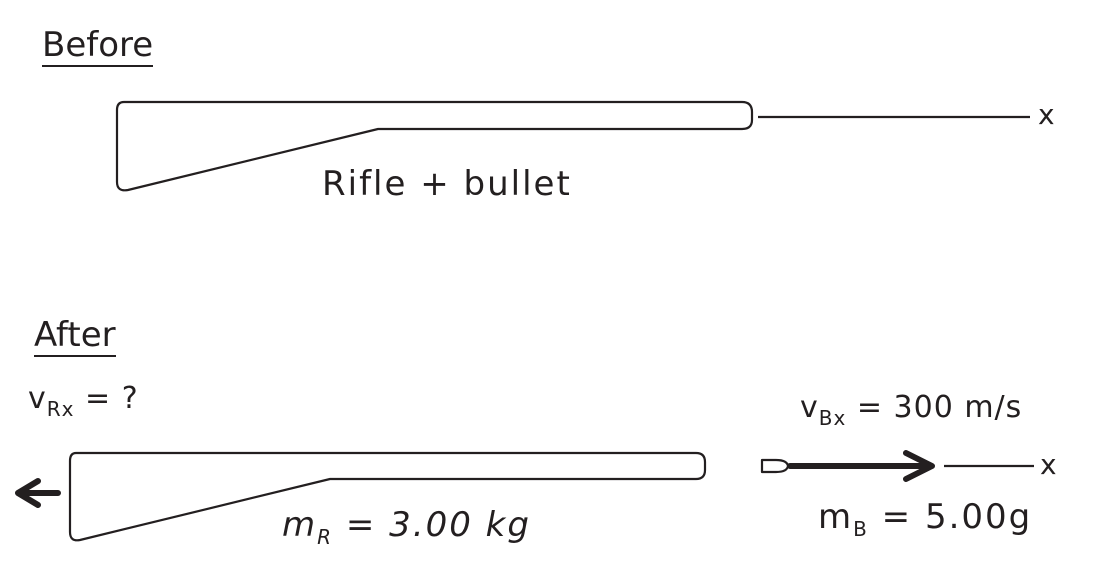 The height and width of the screenshot is (577, 1114). I want to click on rifle-mass-label: mR = 3.00 kg, so click(406, 526).